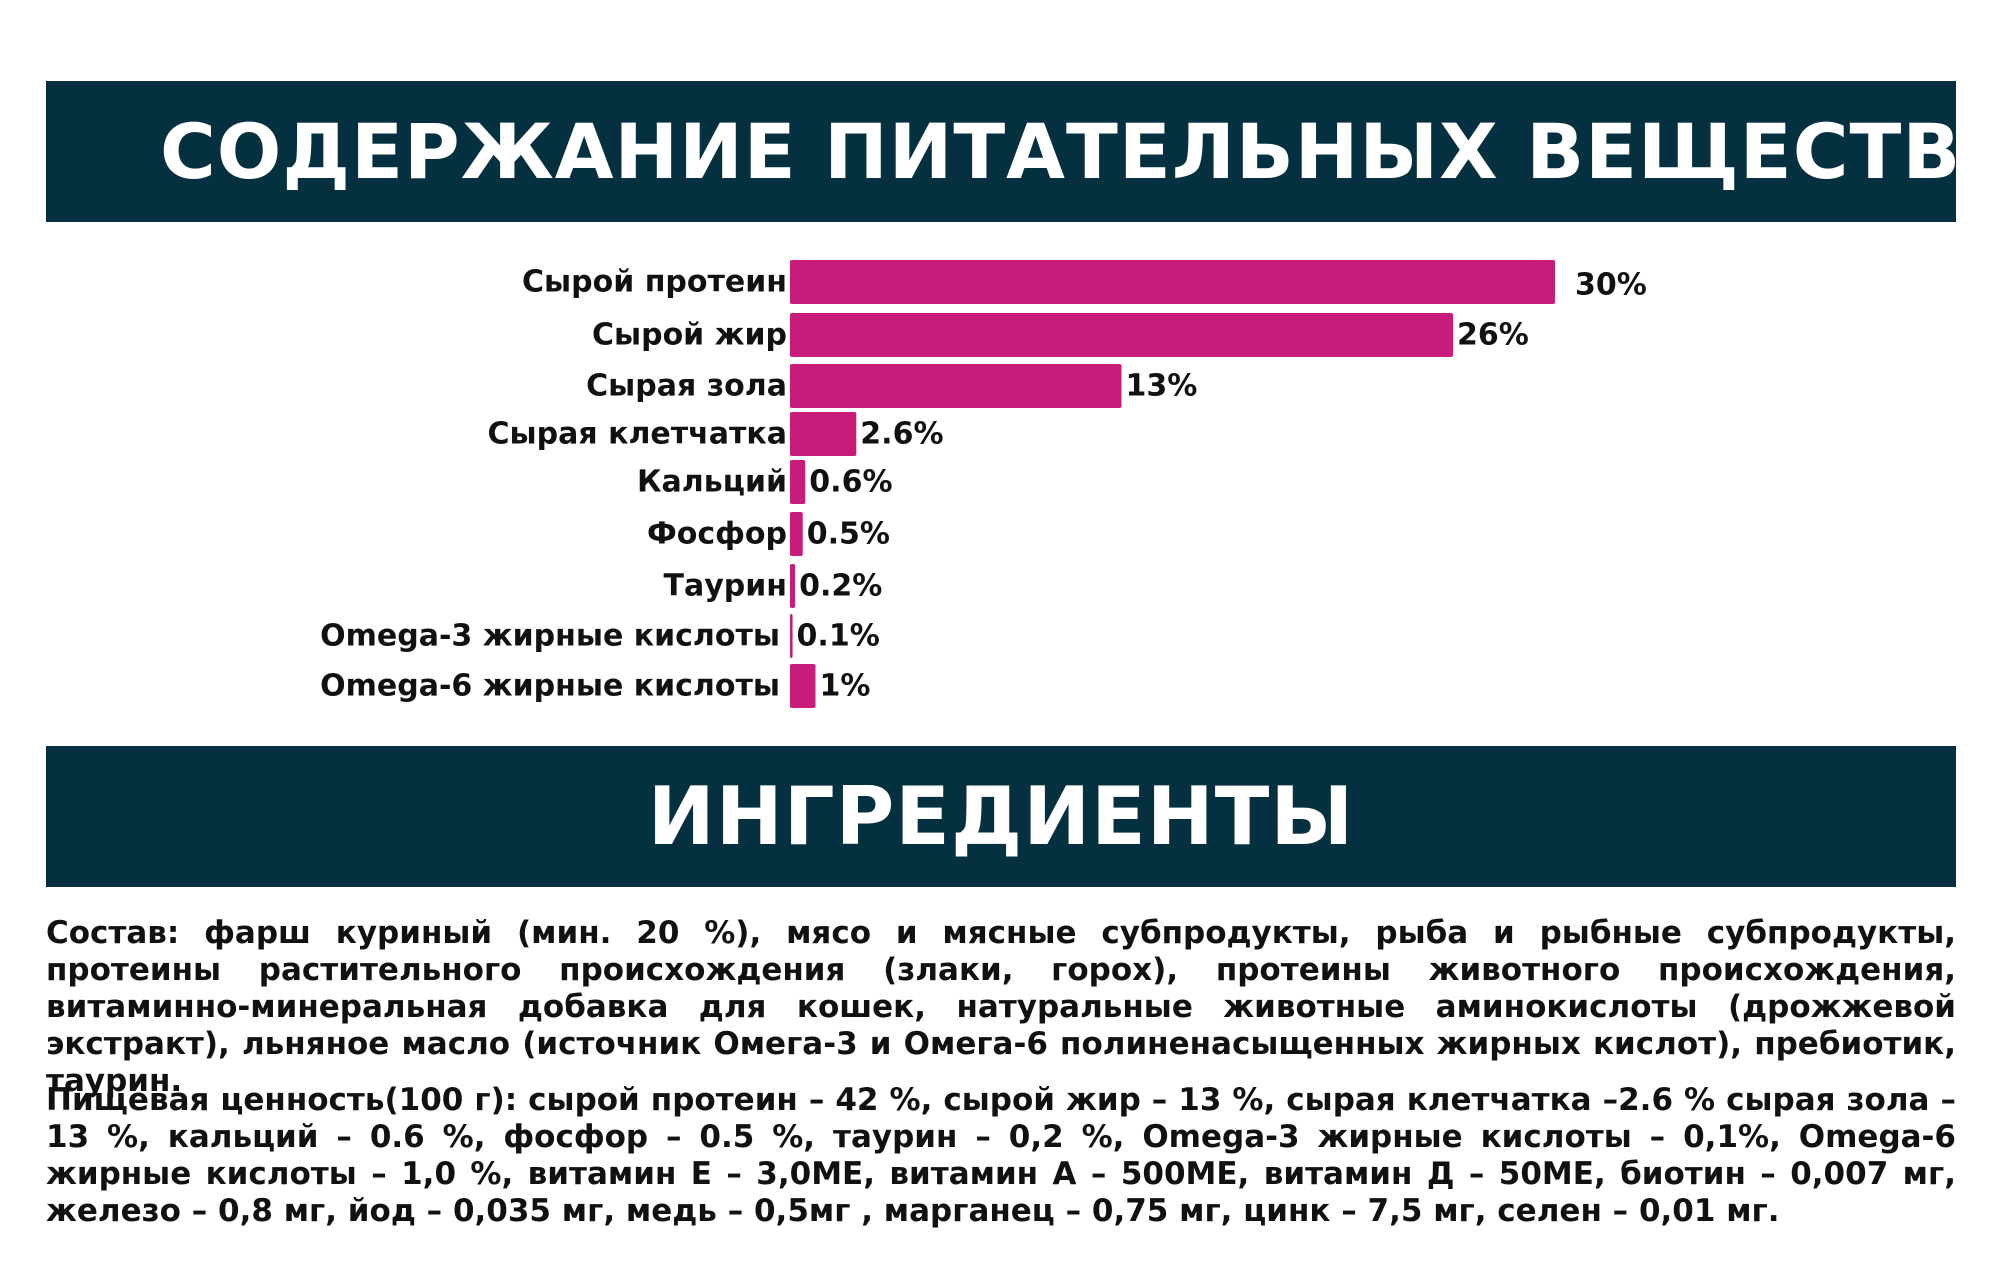  I want to click on value-label: 0.6%, so click(850, 482).